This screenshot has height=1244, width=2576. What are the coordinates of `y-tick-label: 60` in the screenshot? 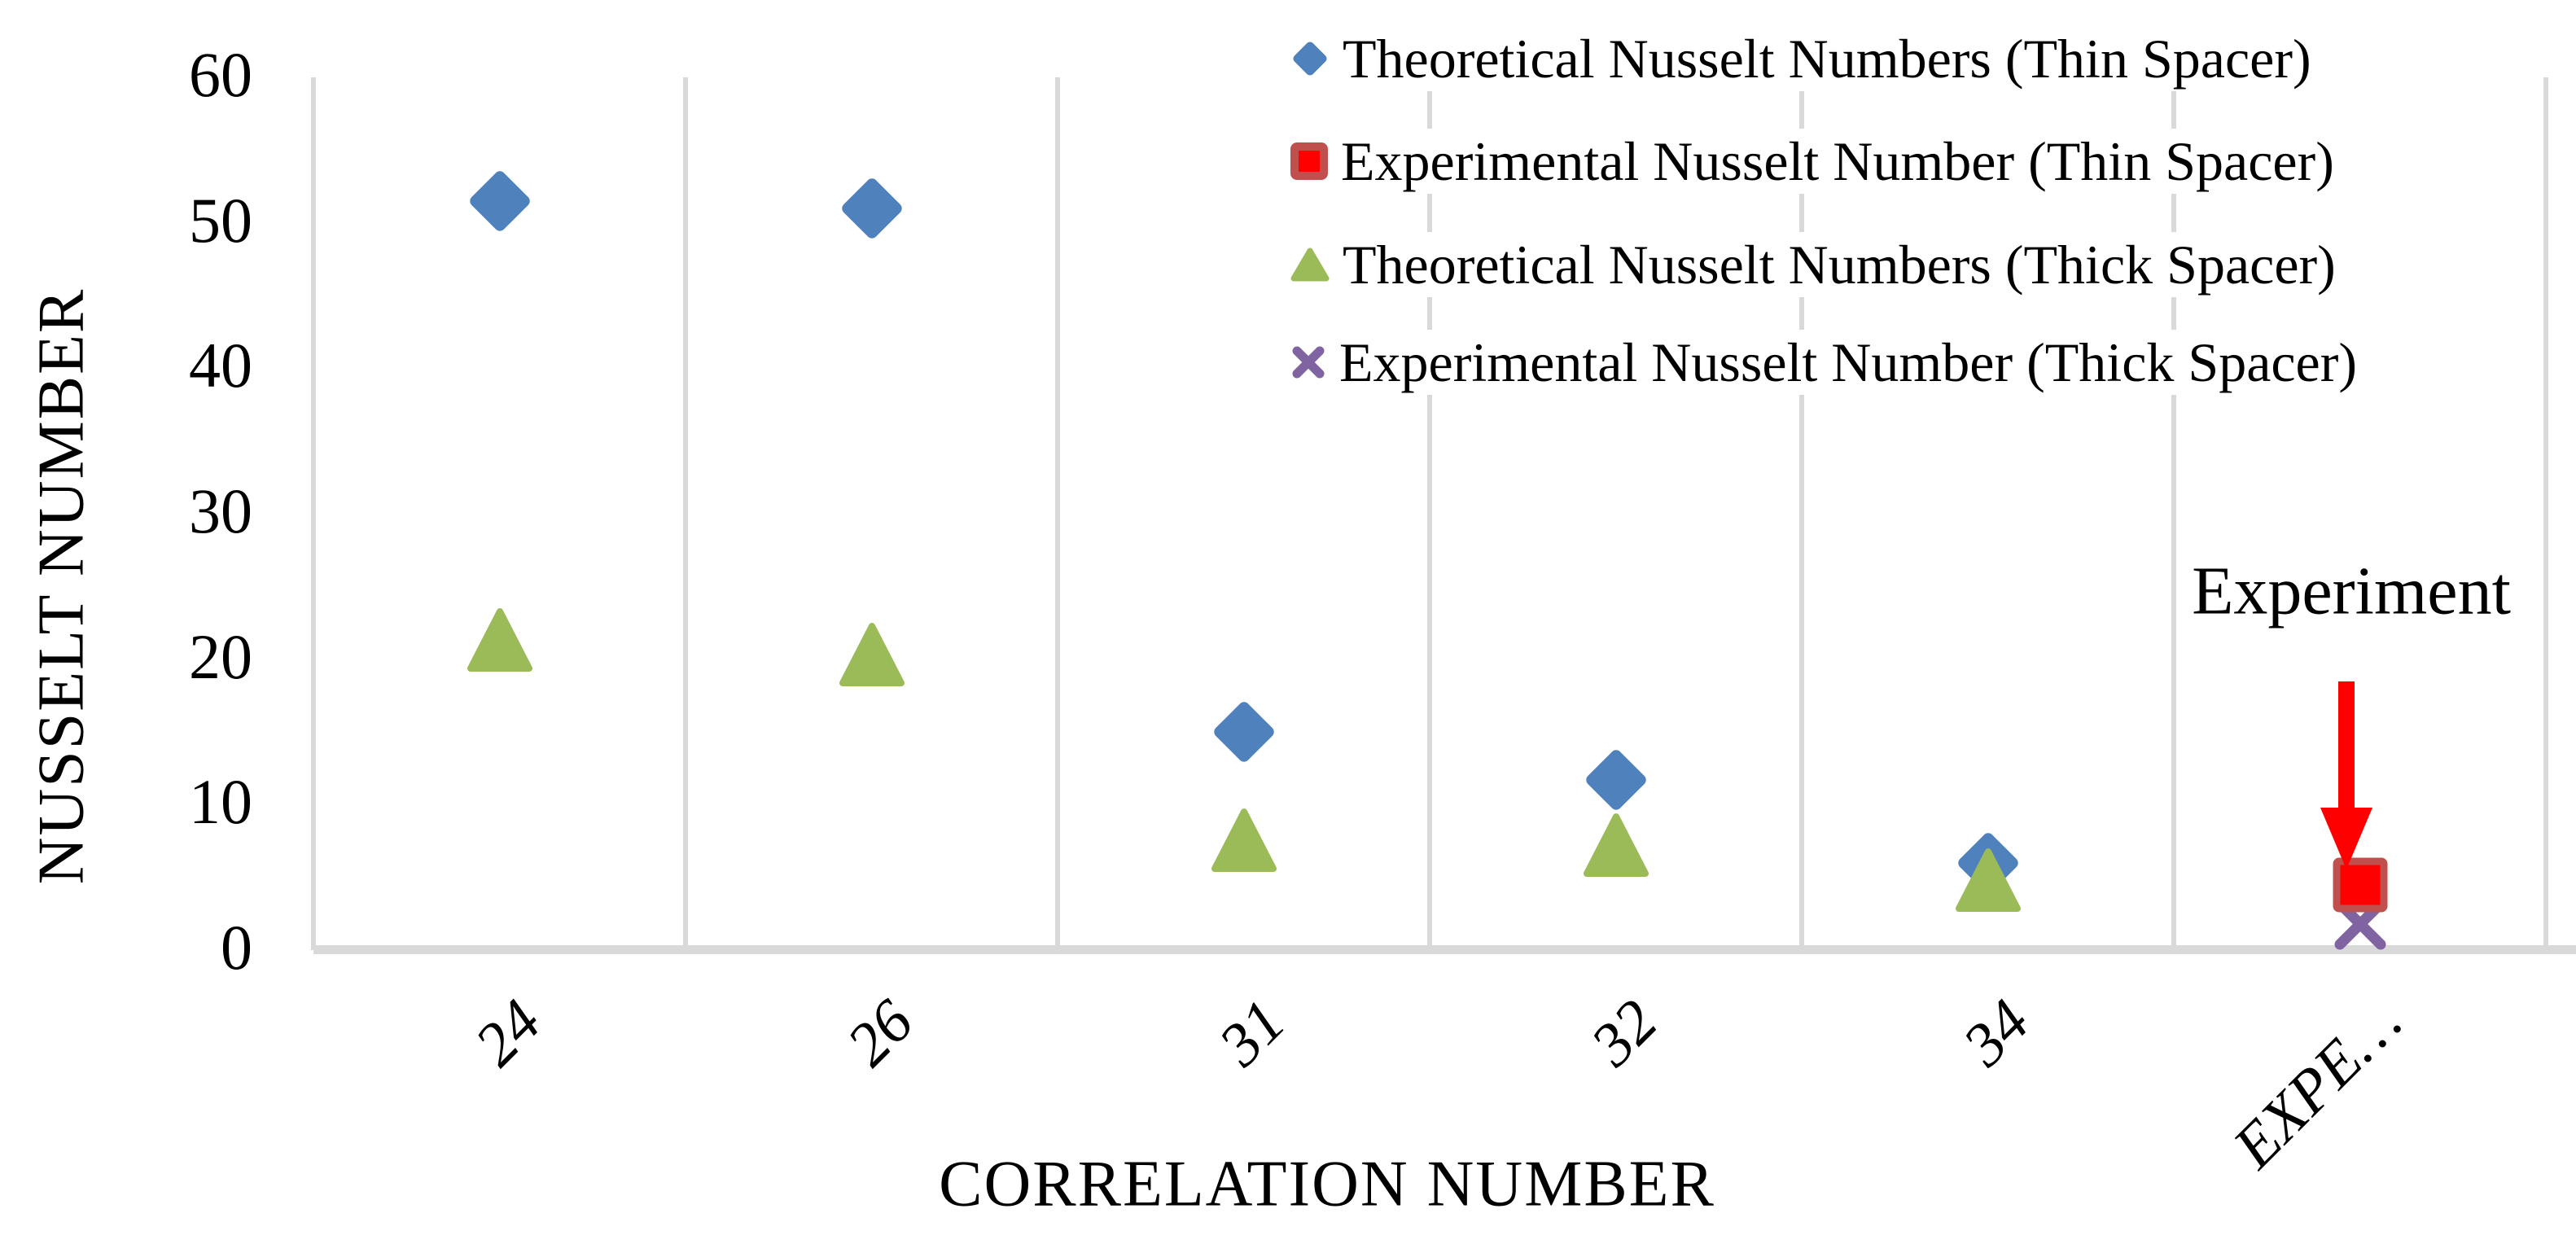 It's located at (220, 74).